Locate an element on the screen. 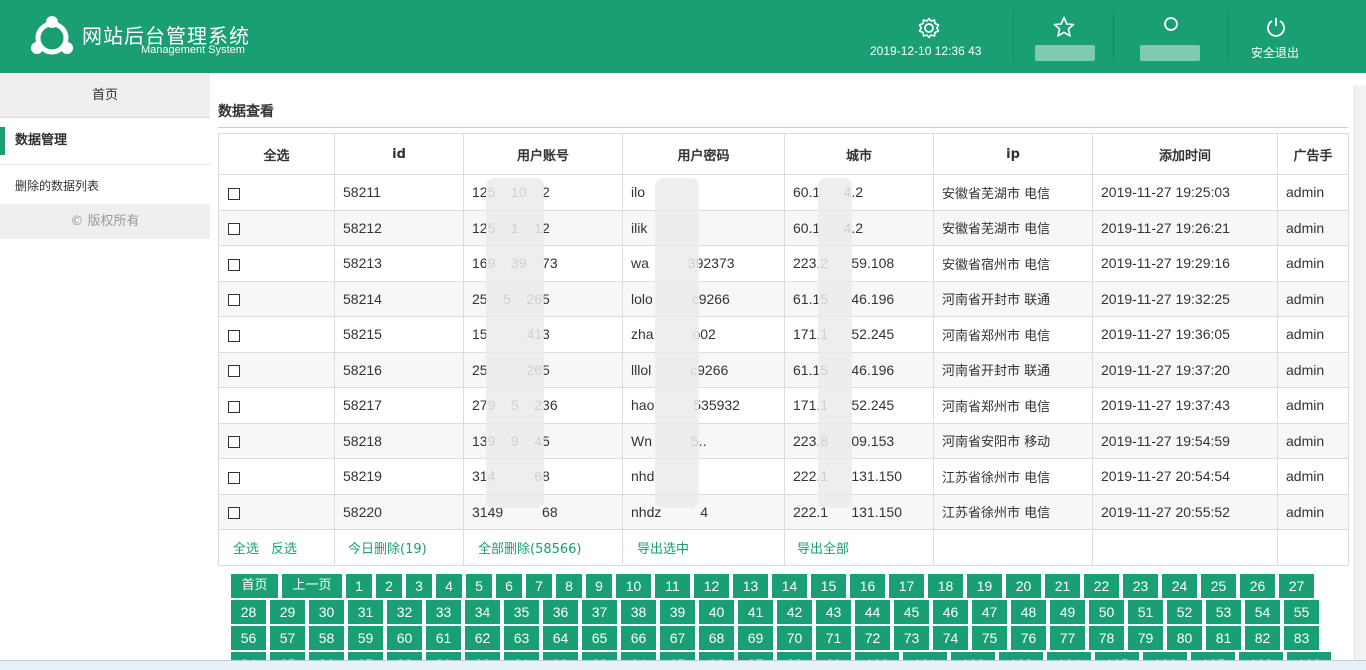 The width and height of the screenshot is (1366, 670). pager-page-button: 74 is located at coordinates (950, 638).